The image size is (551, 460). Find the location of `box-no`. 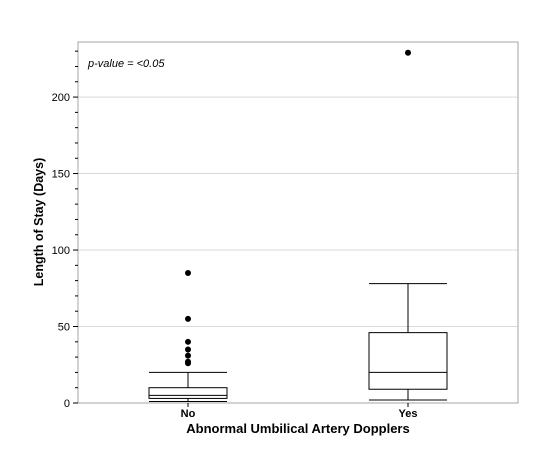

box-no is located at coordinates (188, 393).